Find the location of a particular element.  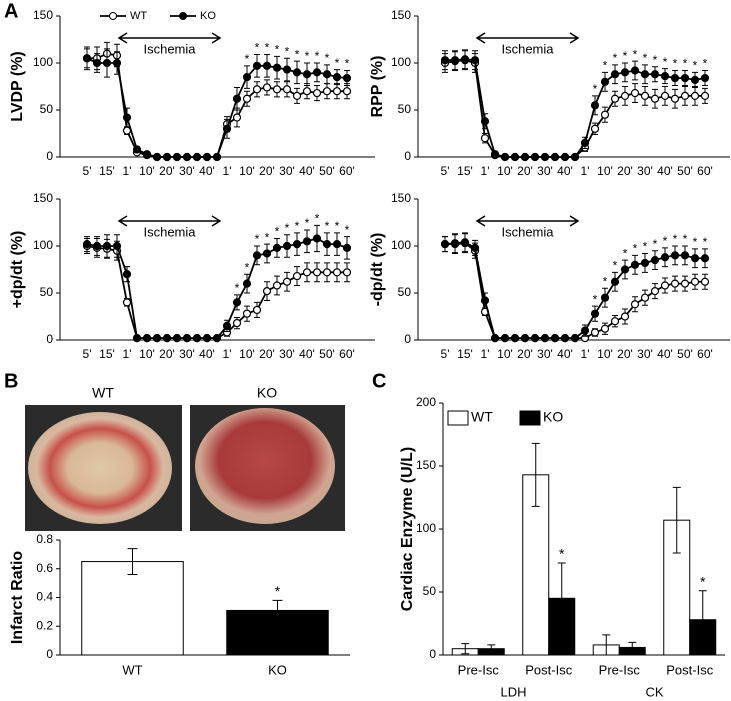

x-tick-label: 15' is located at coordinates (465, 171).